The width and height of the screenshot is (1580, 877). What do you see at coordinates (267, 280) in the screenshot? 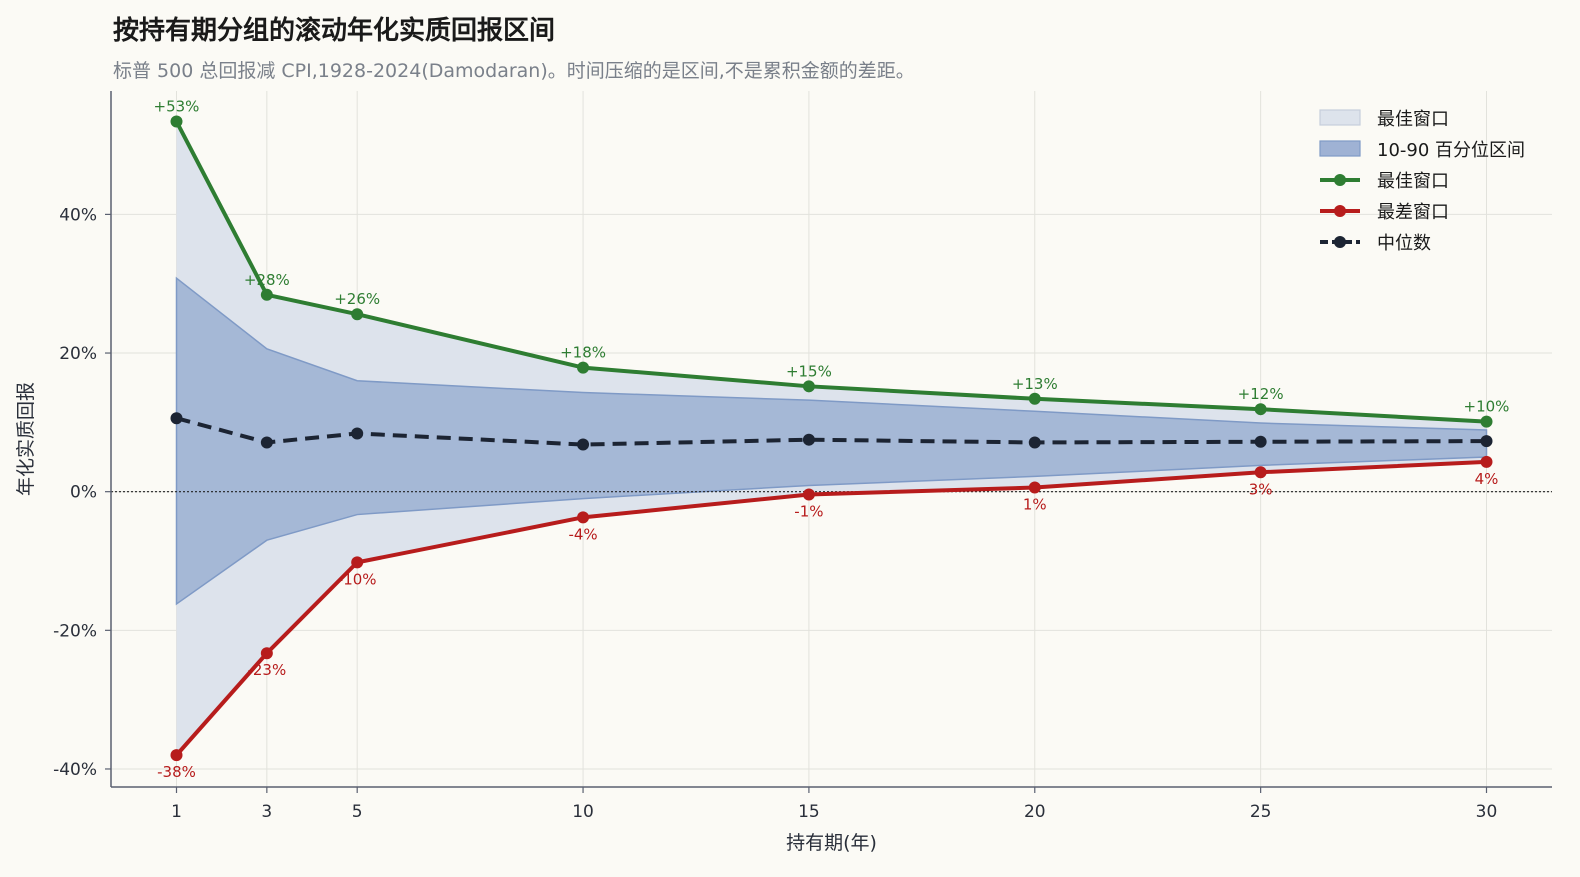
I see `best-data-label: +28%` at bounding box center [267, 280].